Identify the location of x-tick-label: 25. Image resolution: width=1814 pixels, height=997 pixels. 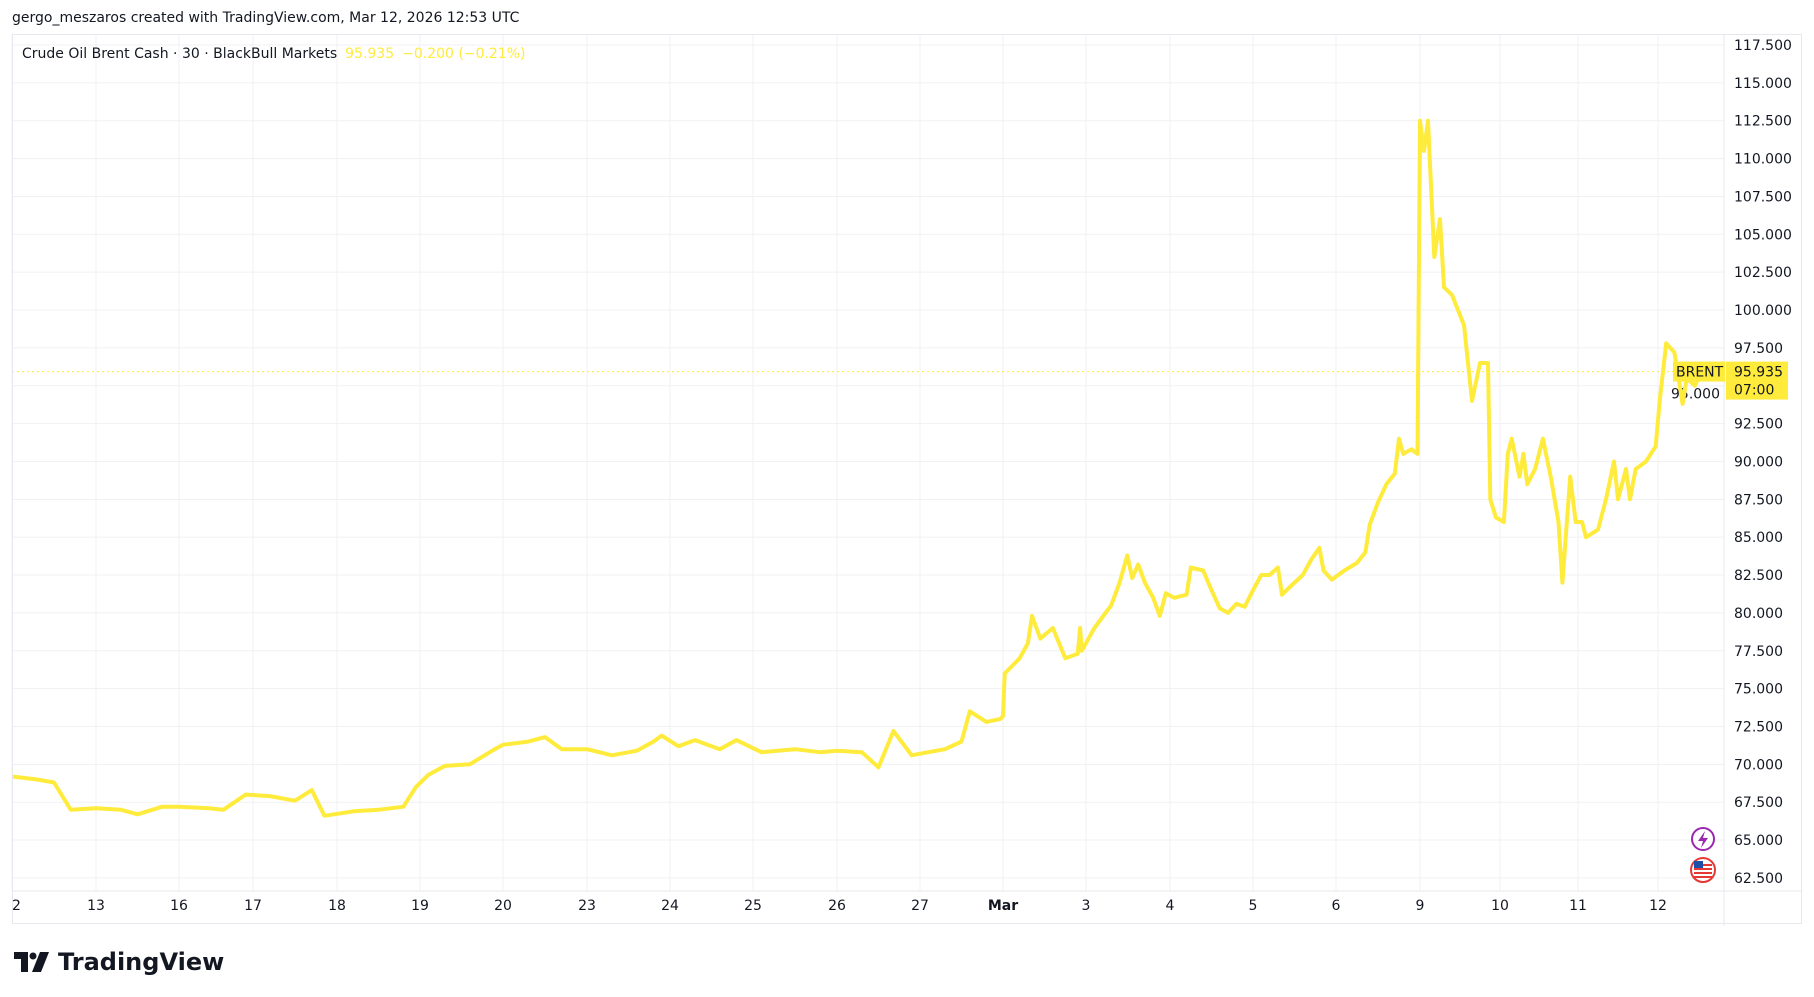
(753, 906).